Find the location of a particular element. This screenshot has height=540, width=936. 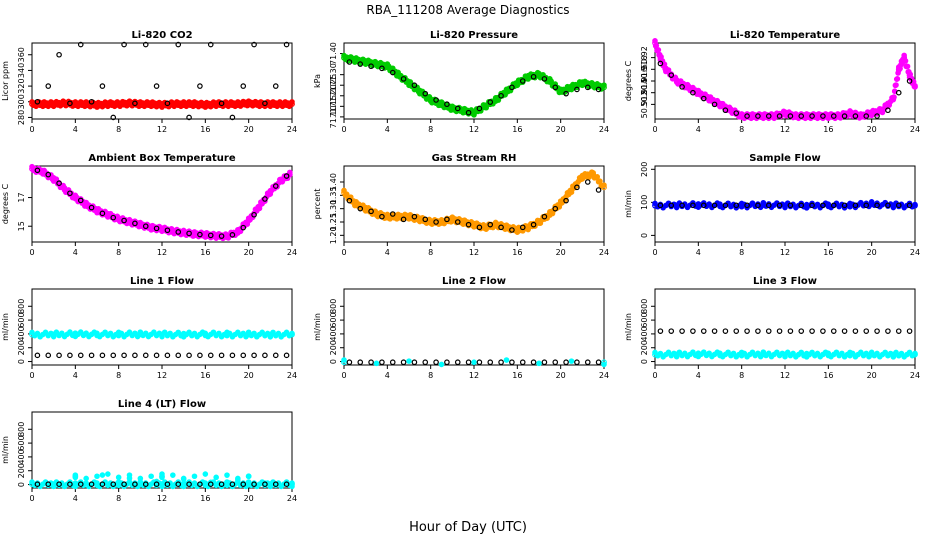

y-tick-label: 340 is located at coordinates (21, 70).